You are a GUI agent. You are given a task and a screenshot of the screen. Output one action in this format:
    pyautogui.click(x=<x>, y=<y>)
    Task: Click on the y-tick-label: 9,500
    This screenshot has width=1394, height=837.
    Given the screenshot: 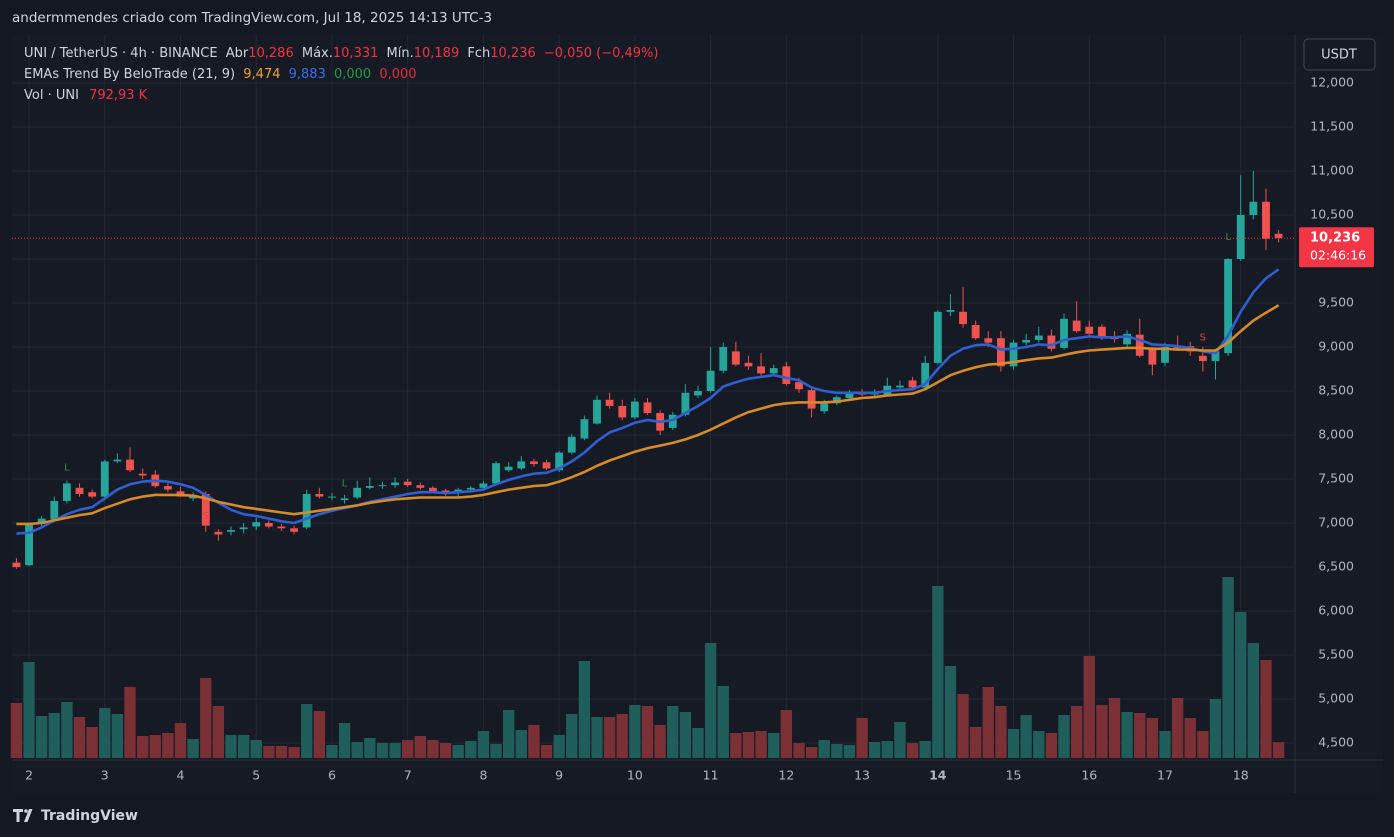 What is the action you would take?
    pyautogui.click(x=1336, y=301)
    